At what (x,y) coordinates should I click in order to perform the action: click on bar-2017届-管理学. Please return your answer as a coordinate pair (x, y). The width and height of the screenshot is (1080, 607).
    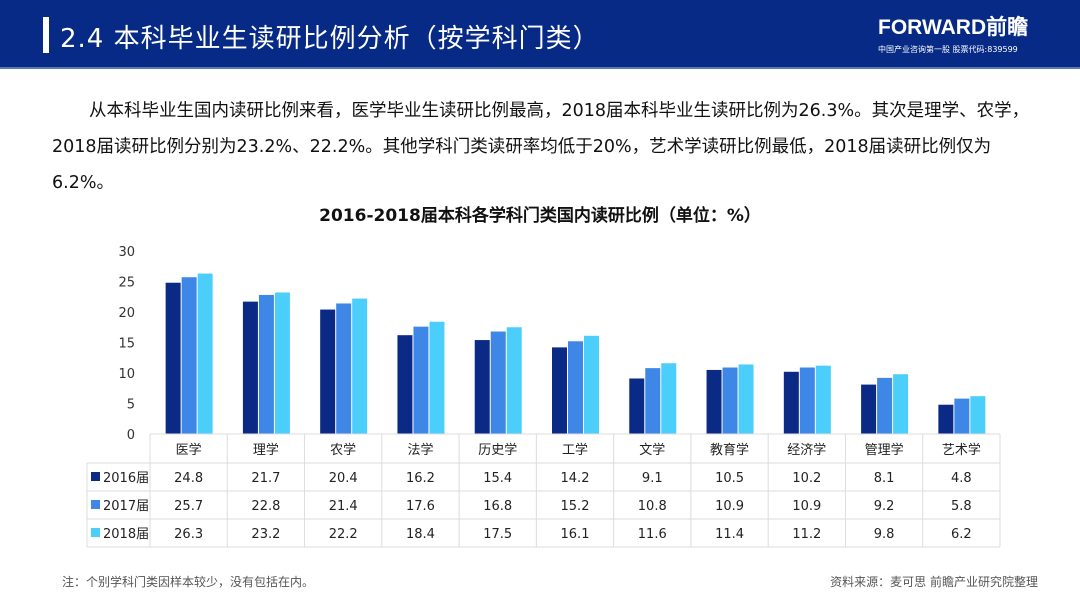
    Looking at the image, I should click on (885, 405).